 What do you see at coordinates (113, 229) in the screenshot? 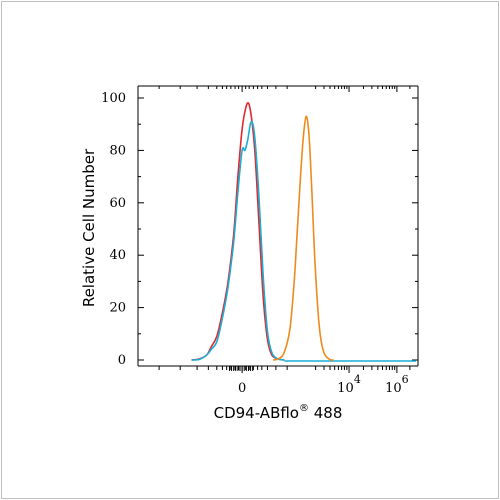
I see `y-tick-labels: 0 20 40 60 80 100` at bounding box center [113, 229].